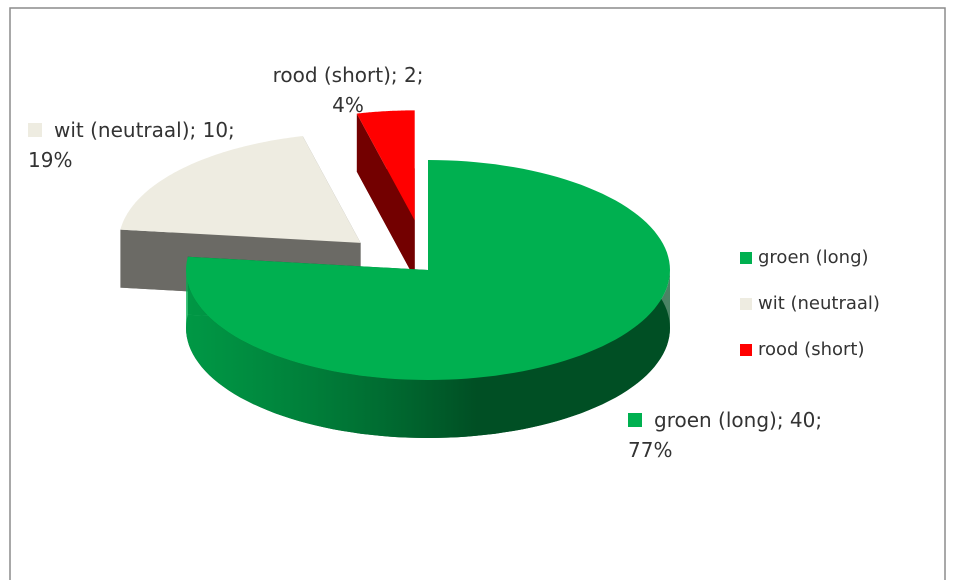 The image size is (957, 580). Describe the element at coordinates (131, 145) in the screenshot. I see `data-label-text: wit (neutraal); 10; 19%` at that location.